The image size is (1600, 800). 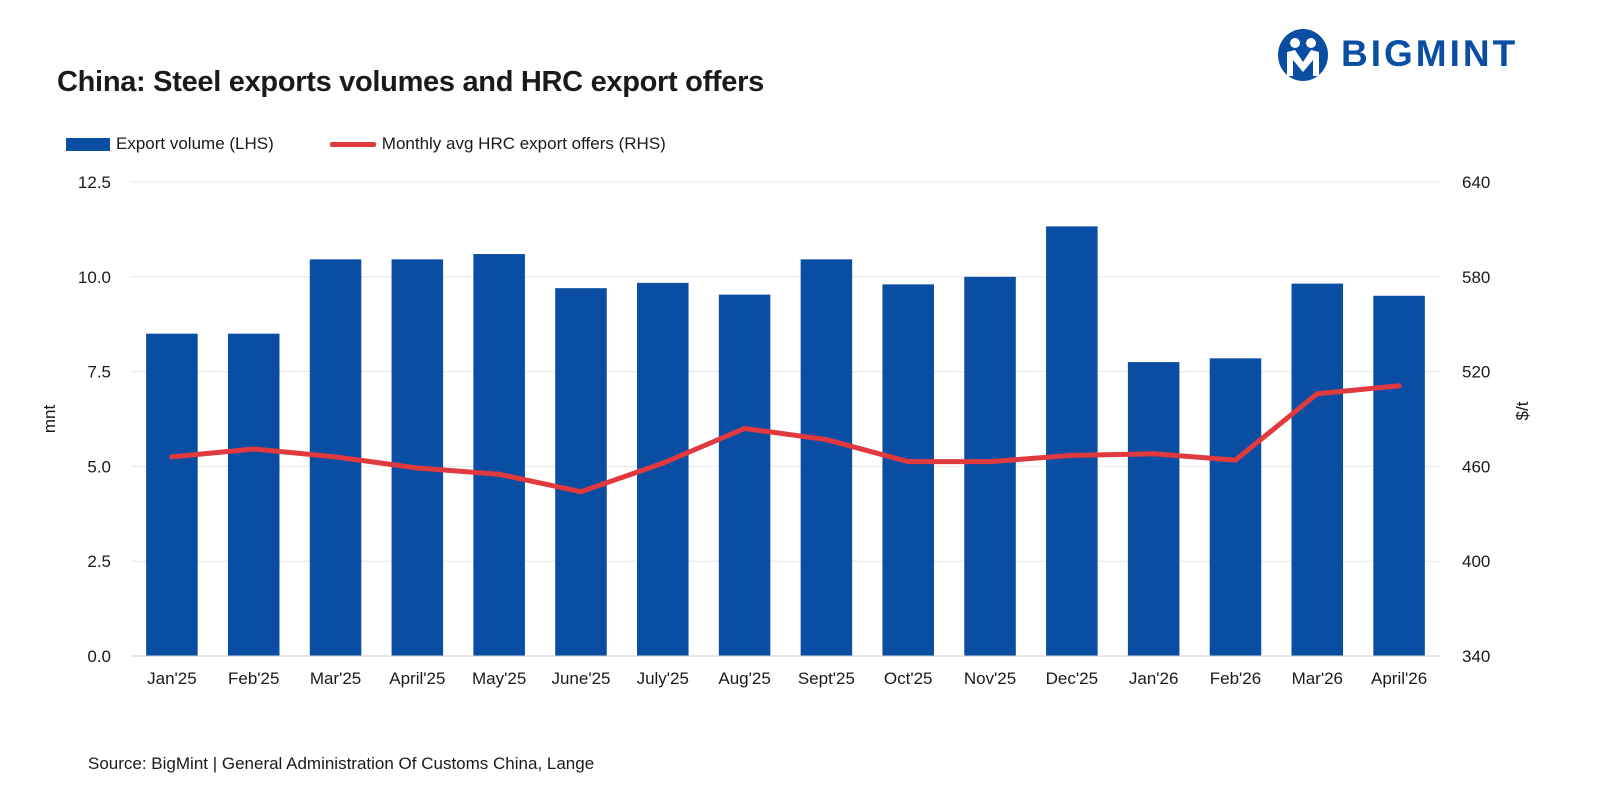 What do you see at coordinates (1317, 678) in the screenshot?
I see `x-tick-label: Mar'26` at bounding box center [1317, 678].